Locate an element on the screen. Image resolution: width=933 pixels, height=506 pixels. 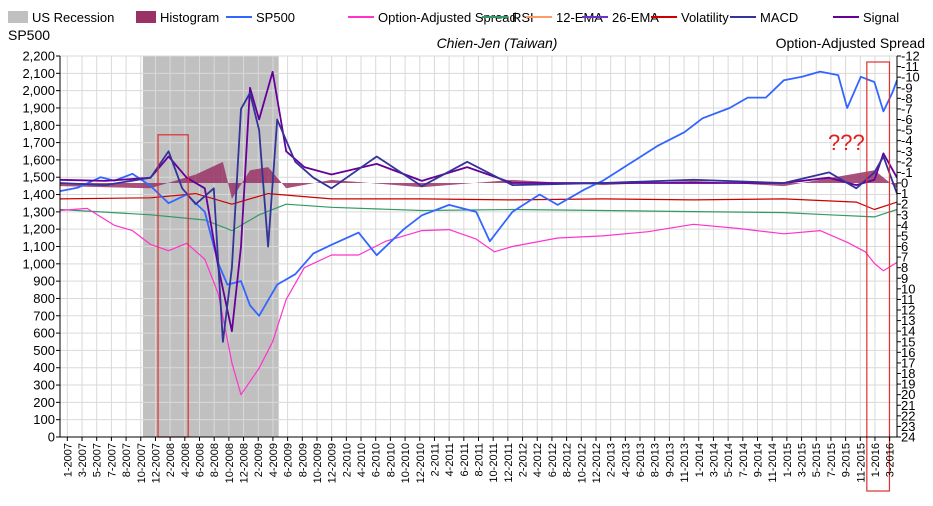
right-tick-label: 10 is located at coordinates (908, 288).